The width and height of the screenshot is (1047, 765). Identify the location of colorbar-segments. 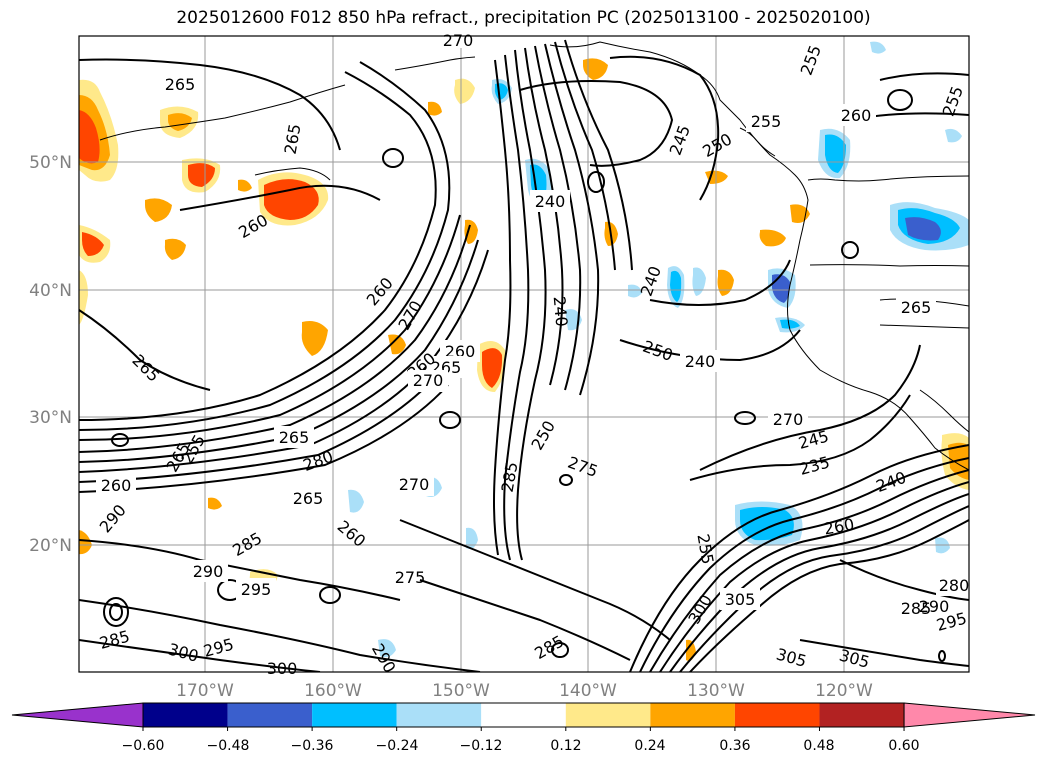
(523, 715).